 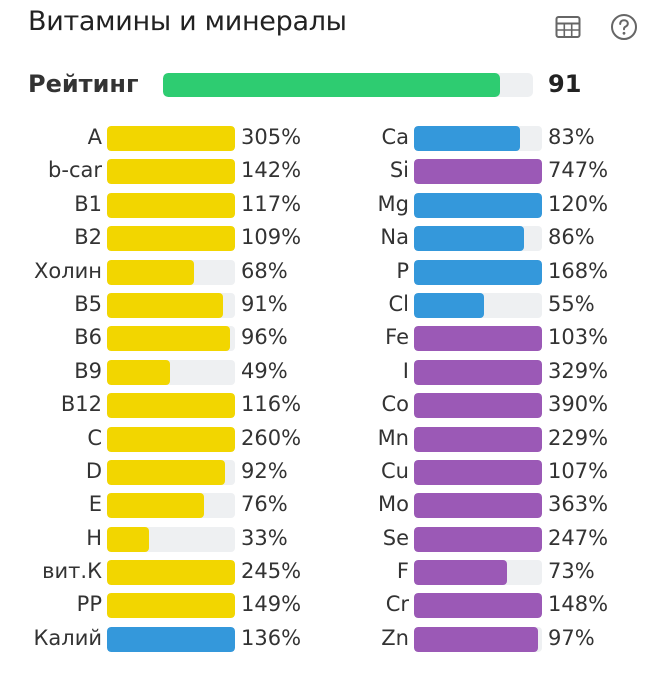 I want to click on mineral-percent: 107%, so click(x=578, y=470).